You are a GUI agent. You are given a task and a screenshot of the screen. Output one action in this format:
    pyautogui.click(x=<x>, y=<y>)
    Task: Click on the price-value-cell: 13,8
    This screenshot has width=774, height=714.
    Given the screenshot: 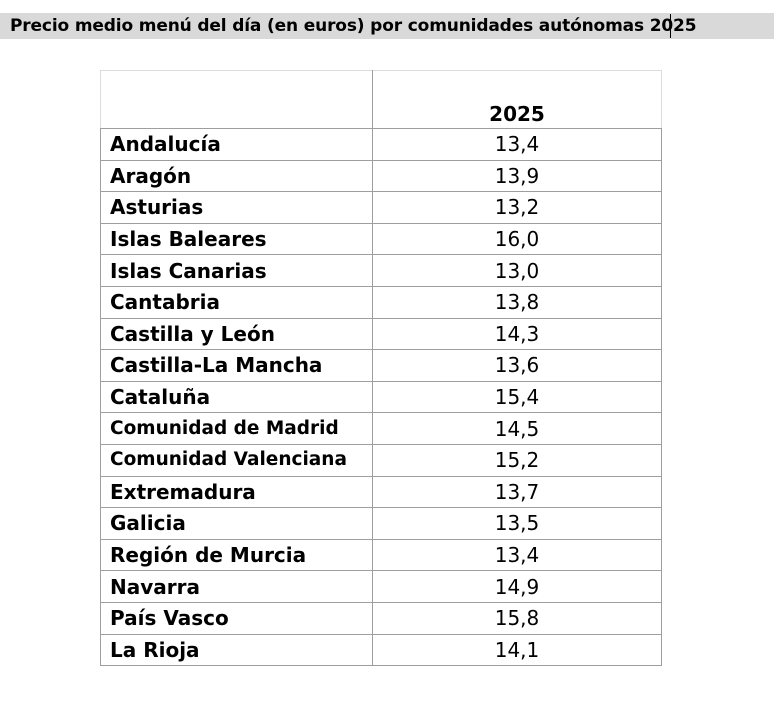 What is the action you would take?
    pyautogui.click(x=517, y=302)
    